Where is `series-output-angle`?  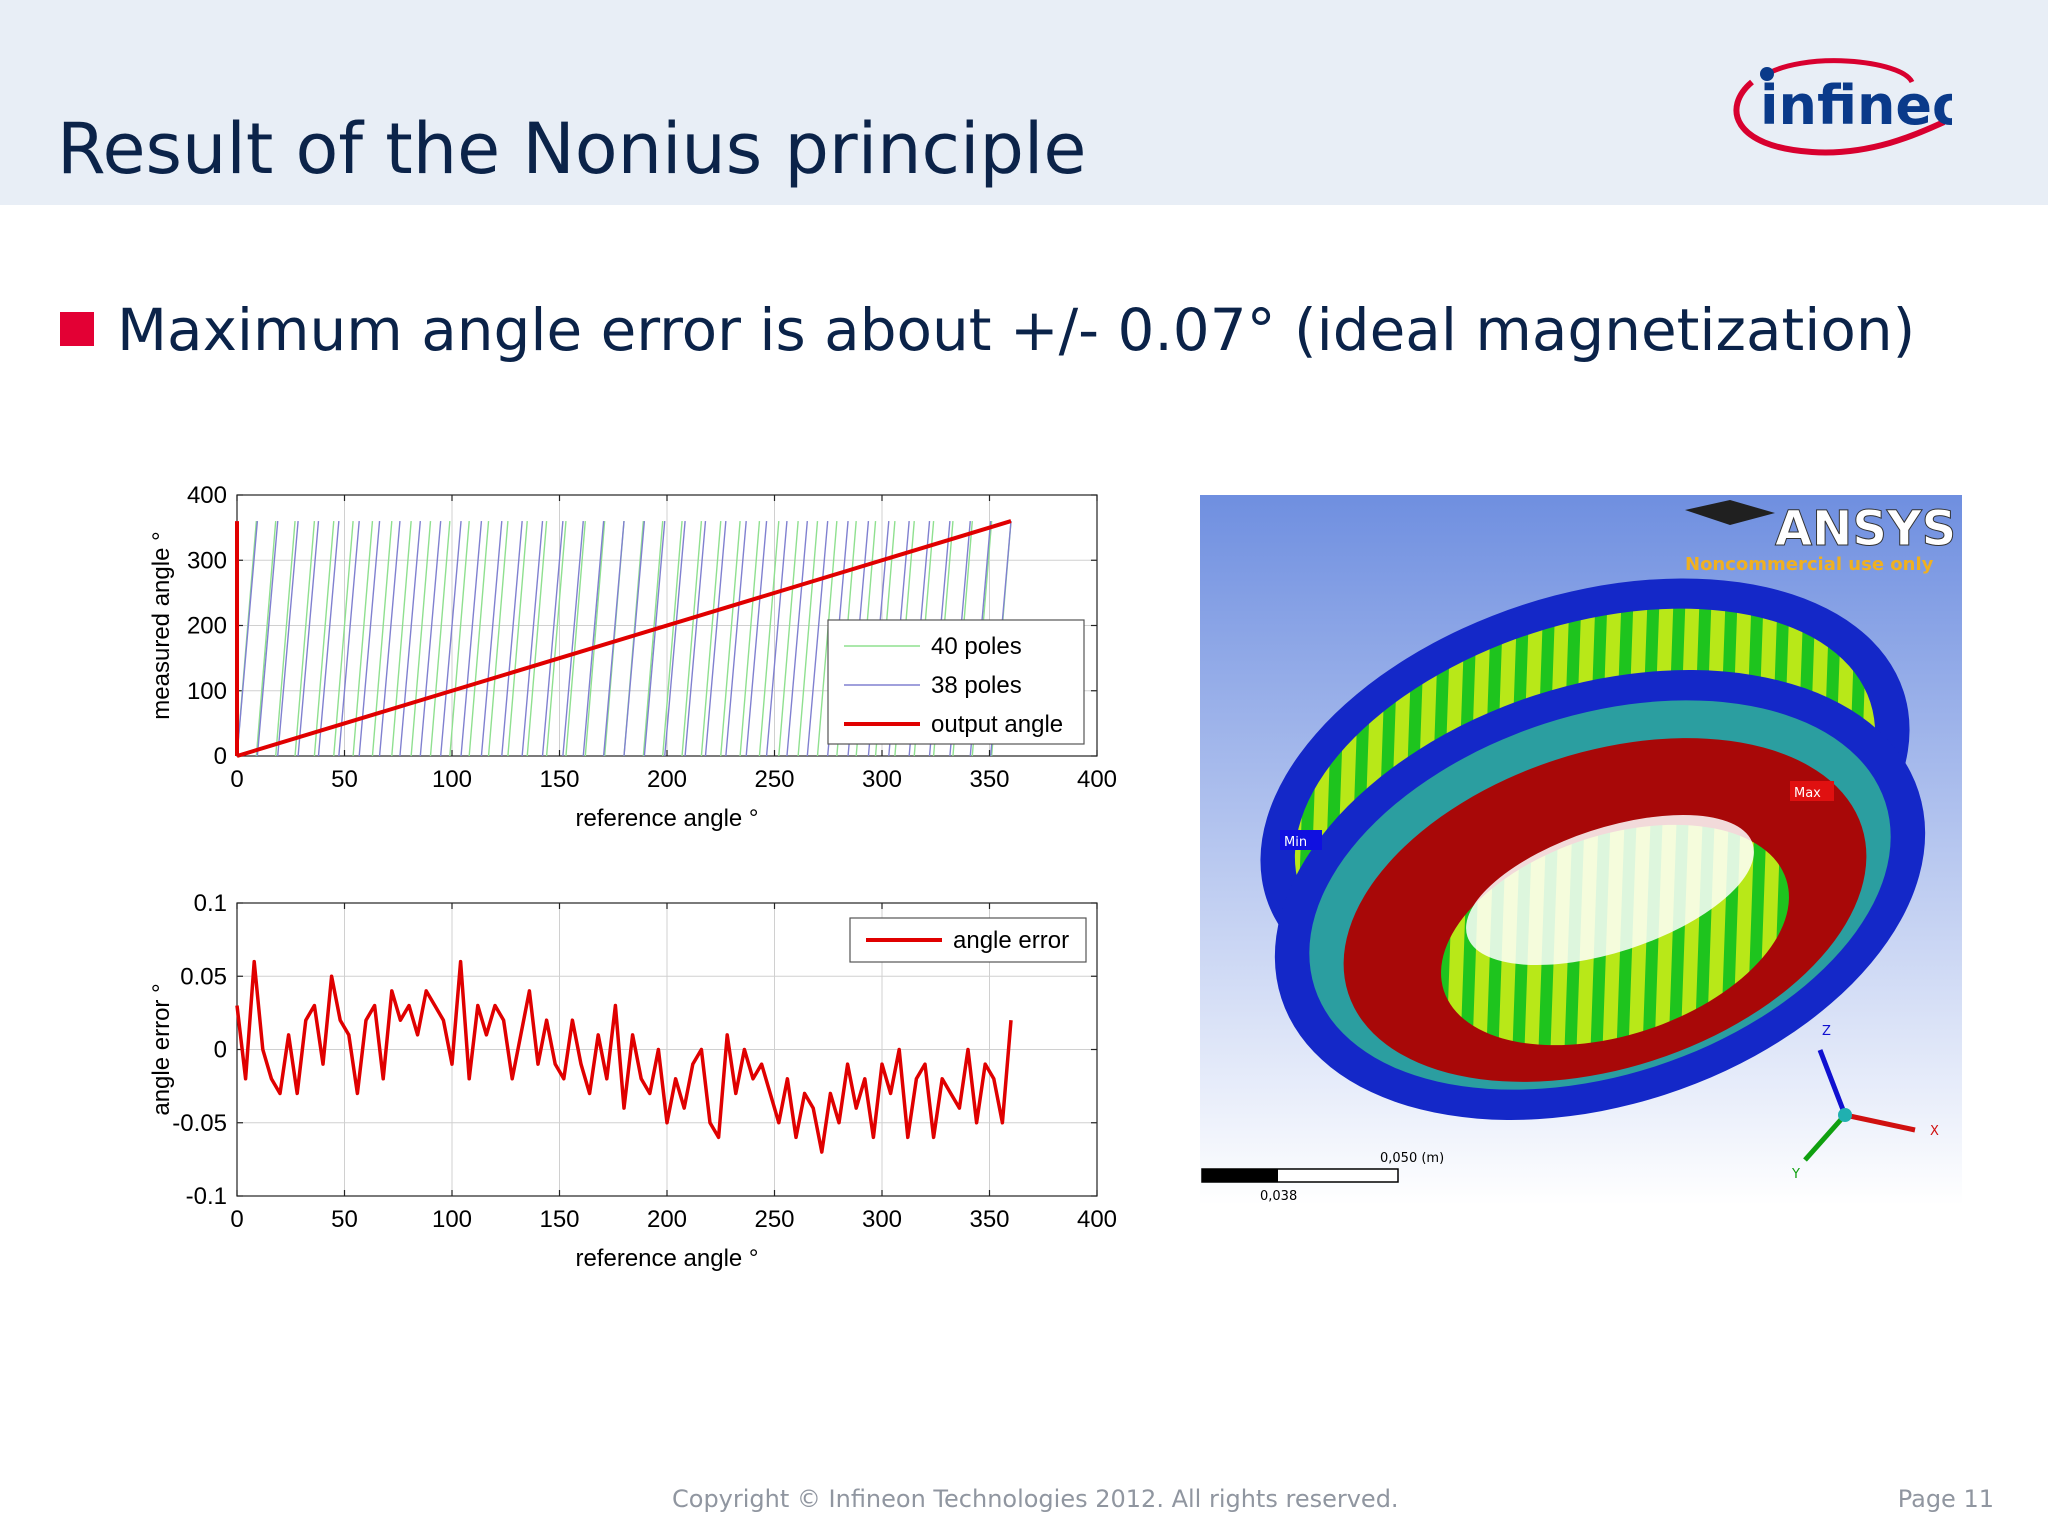 series-output-angle is located at coordinates (624, 638).